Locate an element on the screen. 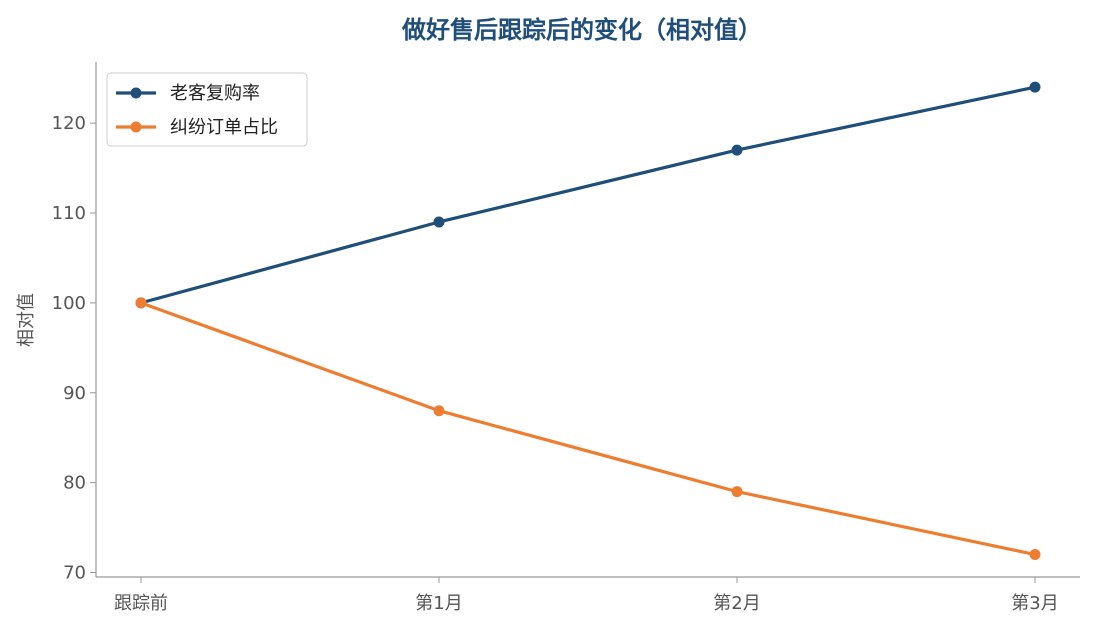 The width and height of the screenshot is (1095, 630). x-tick-label: 跟踪前 is located at coordinates (141, 603).